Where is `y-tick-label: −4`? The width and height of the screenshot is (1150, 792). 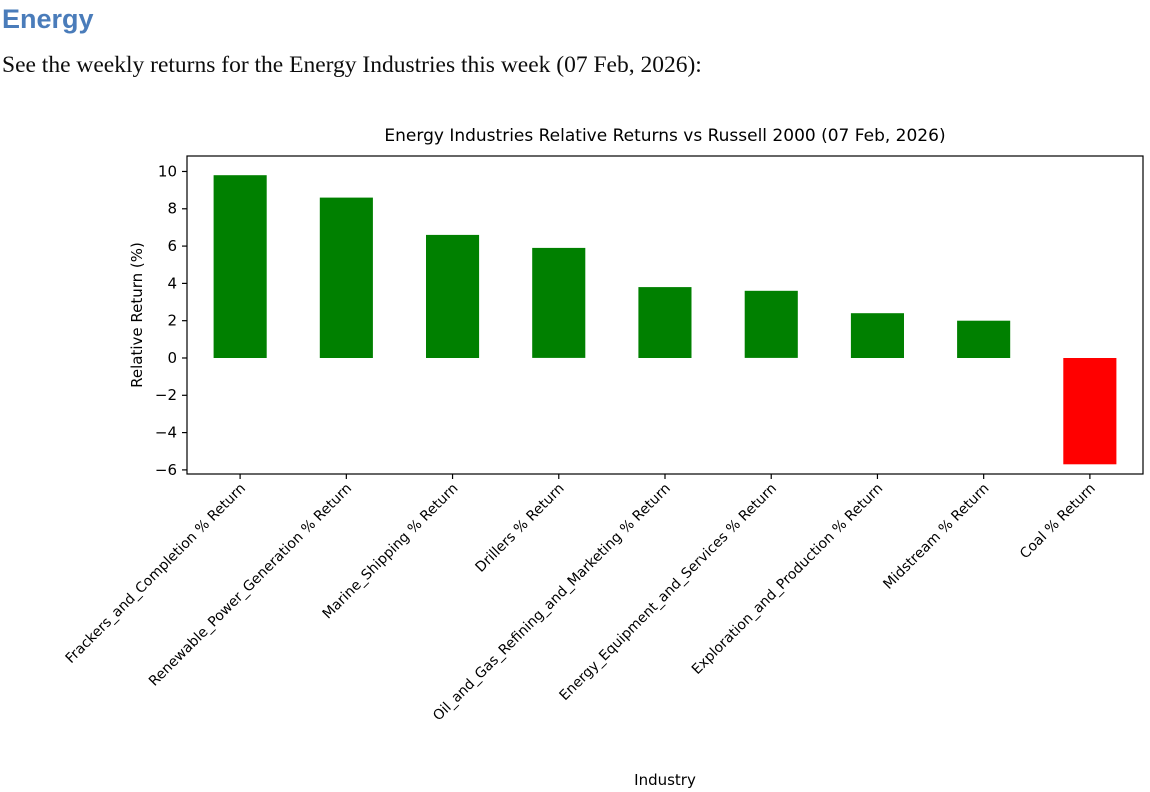
y-tick-label: −4 is located at coordinates (166, 433).